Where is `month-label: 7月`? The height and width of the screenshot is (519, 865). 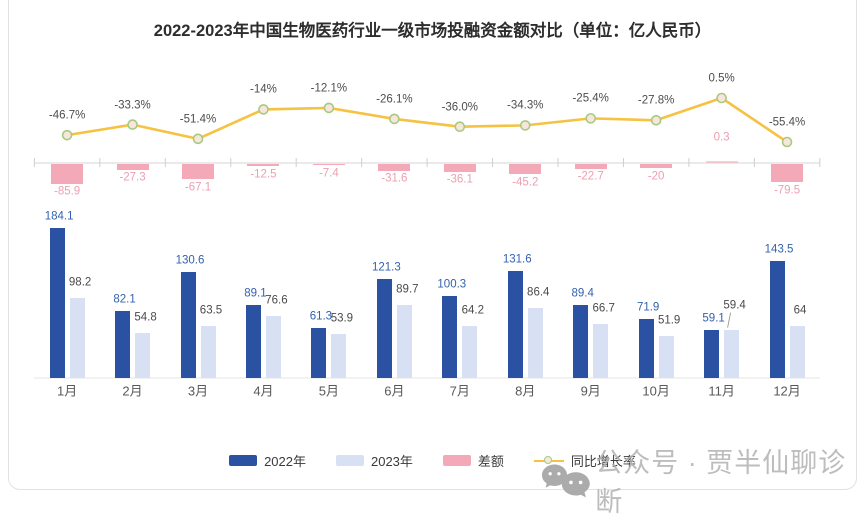 month-label: 7月 is located at coordinates (459, 391).